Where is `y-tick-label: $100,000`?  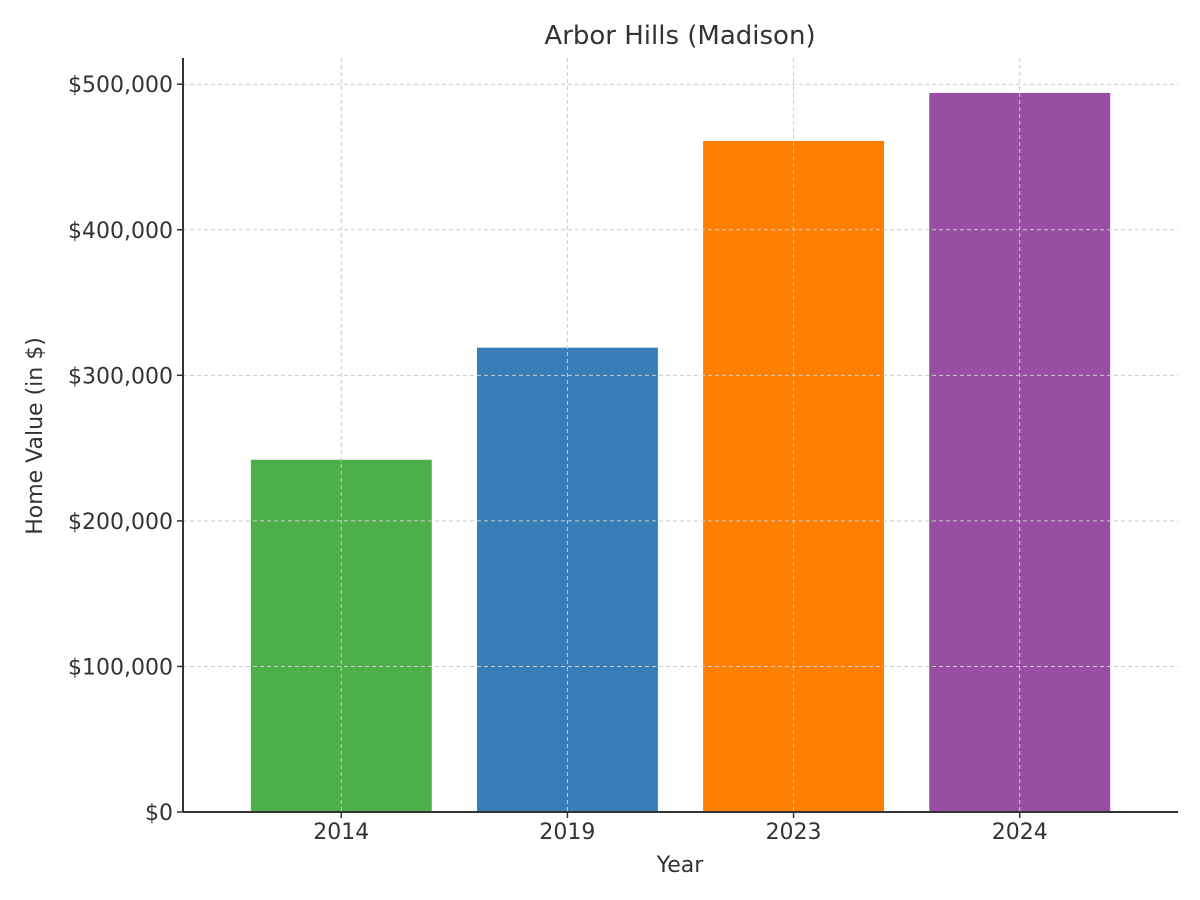
y-tick-label: $100,000 is located at coordinates (120, 667).